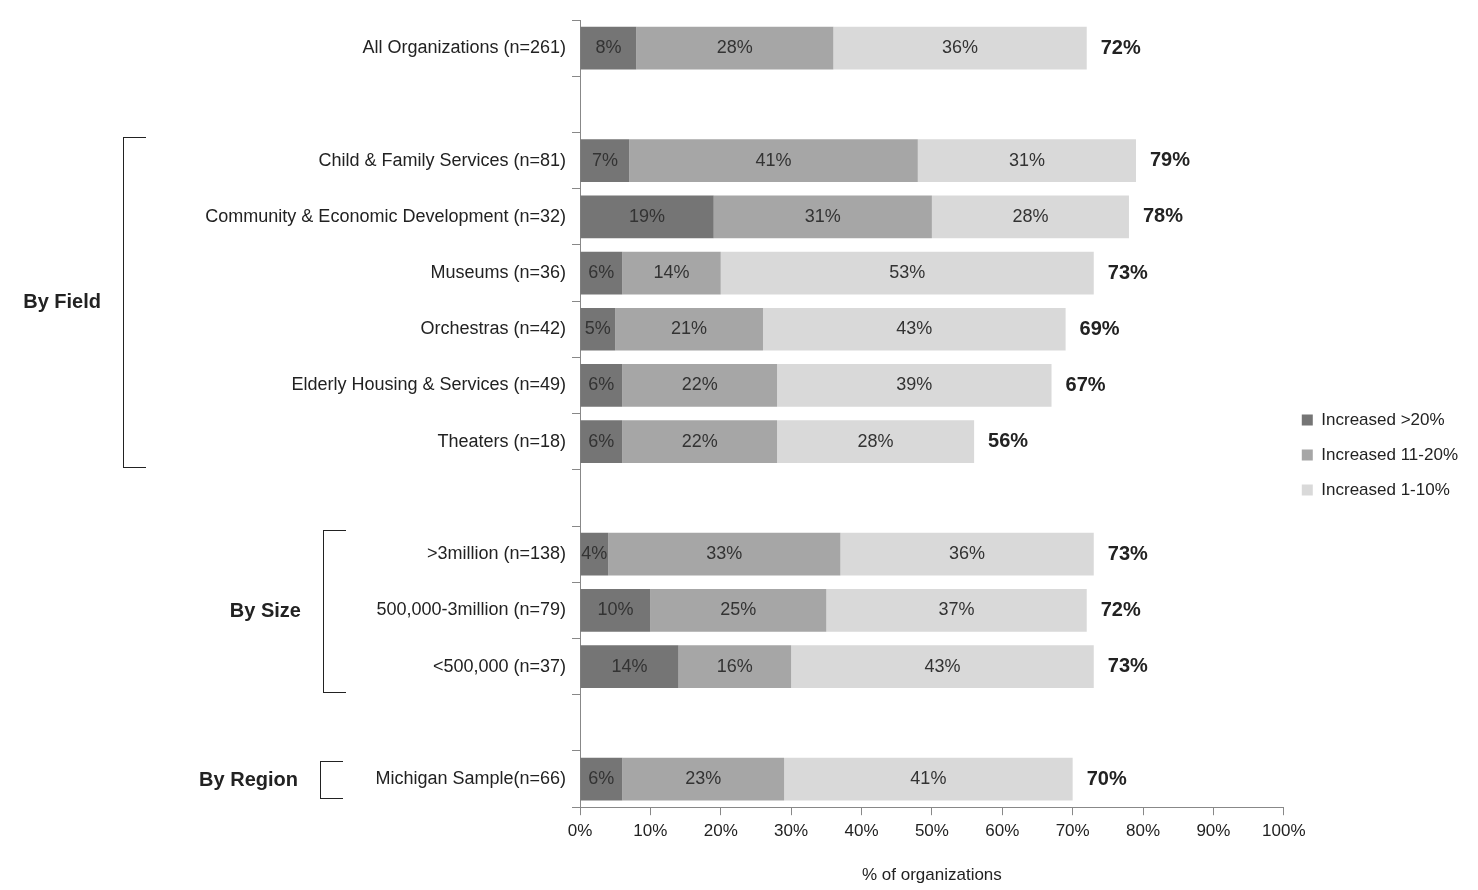  Describe the element at coordinates (608, 47) in the screenshot. I see `data-label: 8%` at that location.